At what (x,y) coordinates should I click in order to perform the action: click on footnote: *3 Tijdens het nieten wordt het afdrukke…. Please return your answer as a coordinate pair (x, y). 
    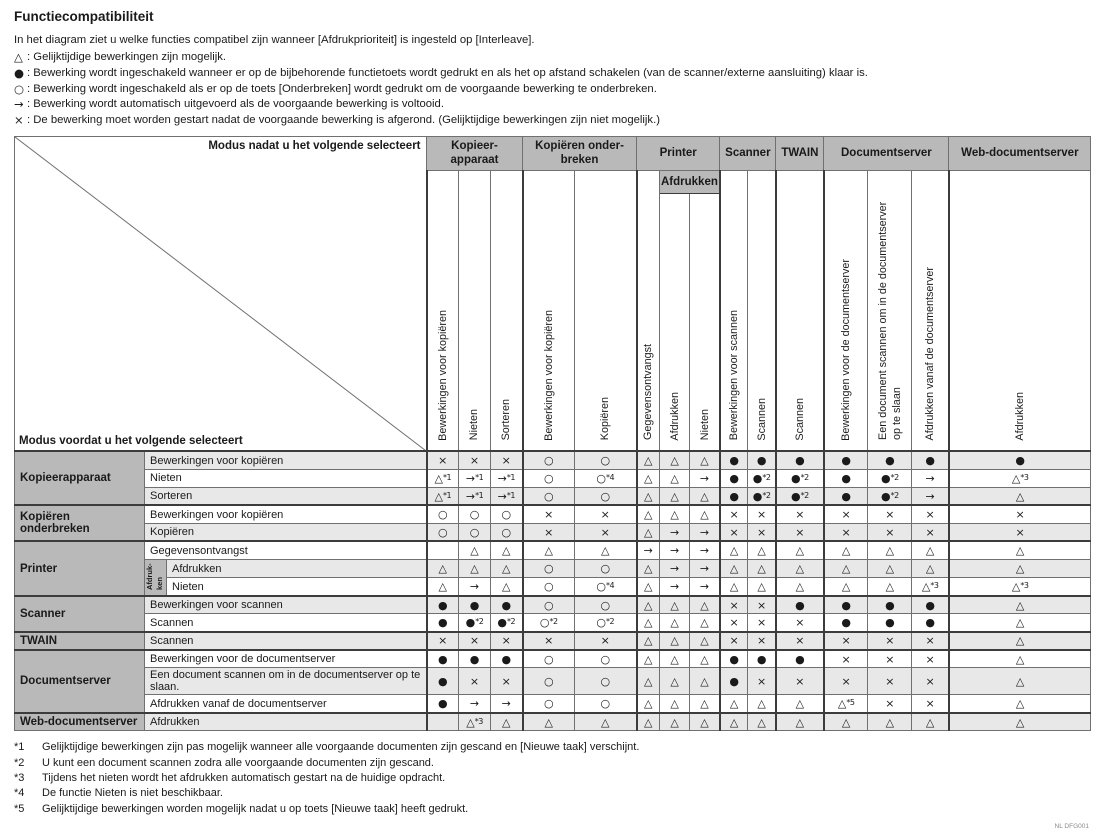
    Looking at the image, I should click on (563, 778).